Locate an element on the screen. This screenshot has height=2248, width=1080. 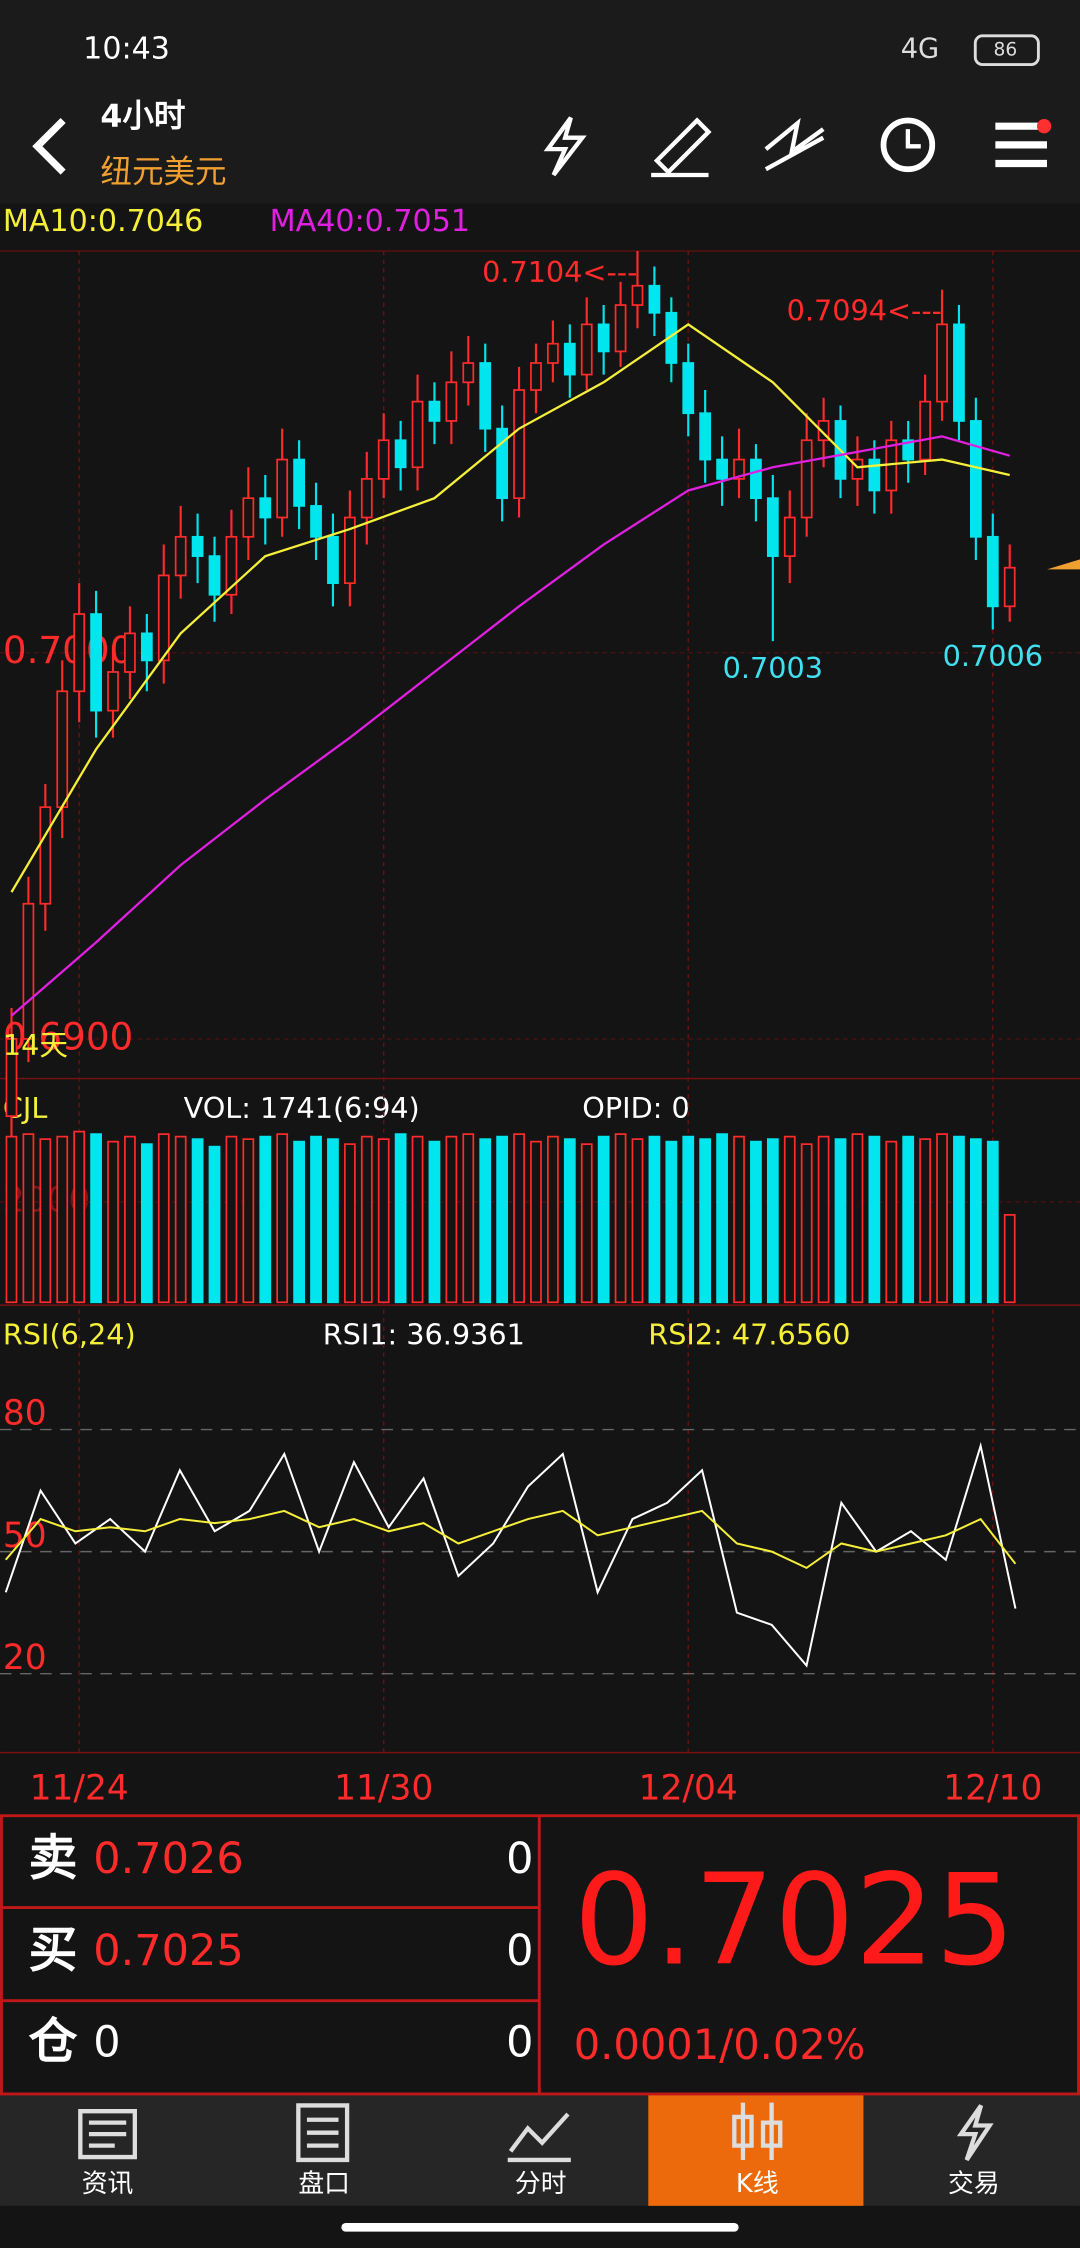
menu-badge is located at coordinates (1044, 126).